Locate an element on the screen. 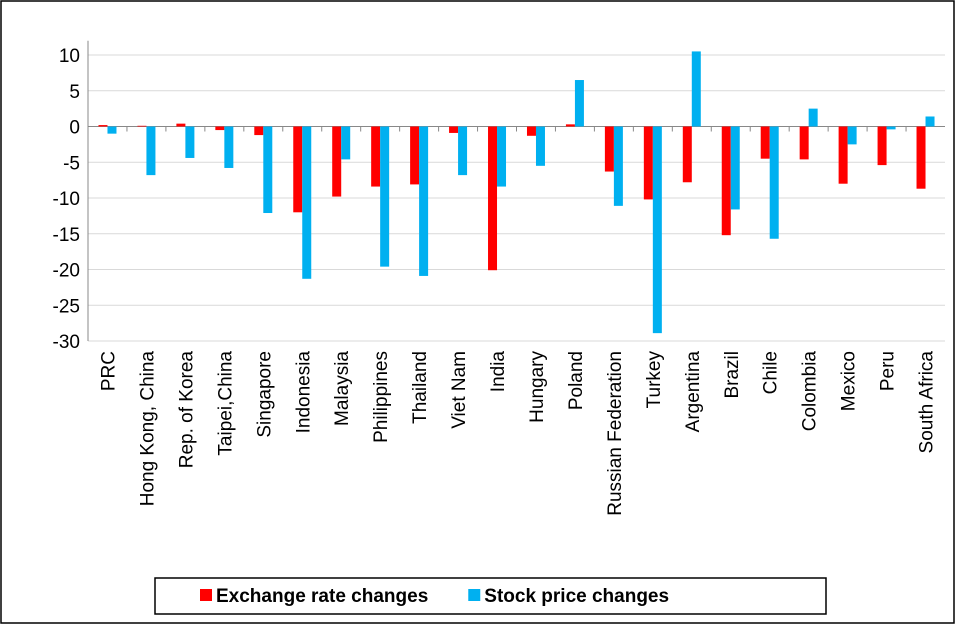 The width and height of the screenshot is (955, 624). legend-label: Stock price changes is located at coordinates (576, 596).